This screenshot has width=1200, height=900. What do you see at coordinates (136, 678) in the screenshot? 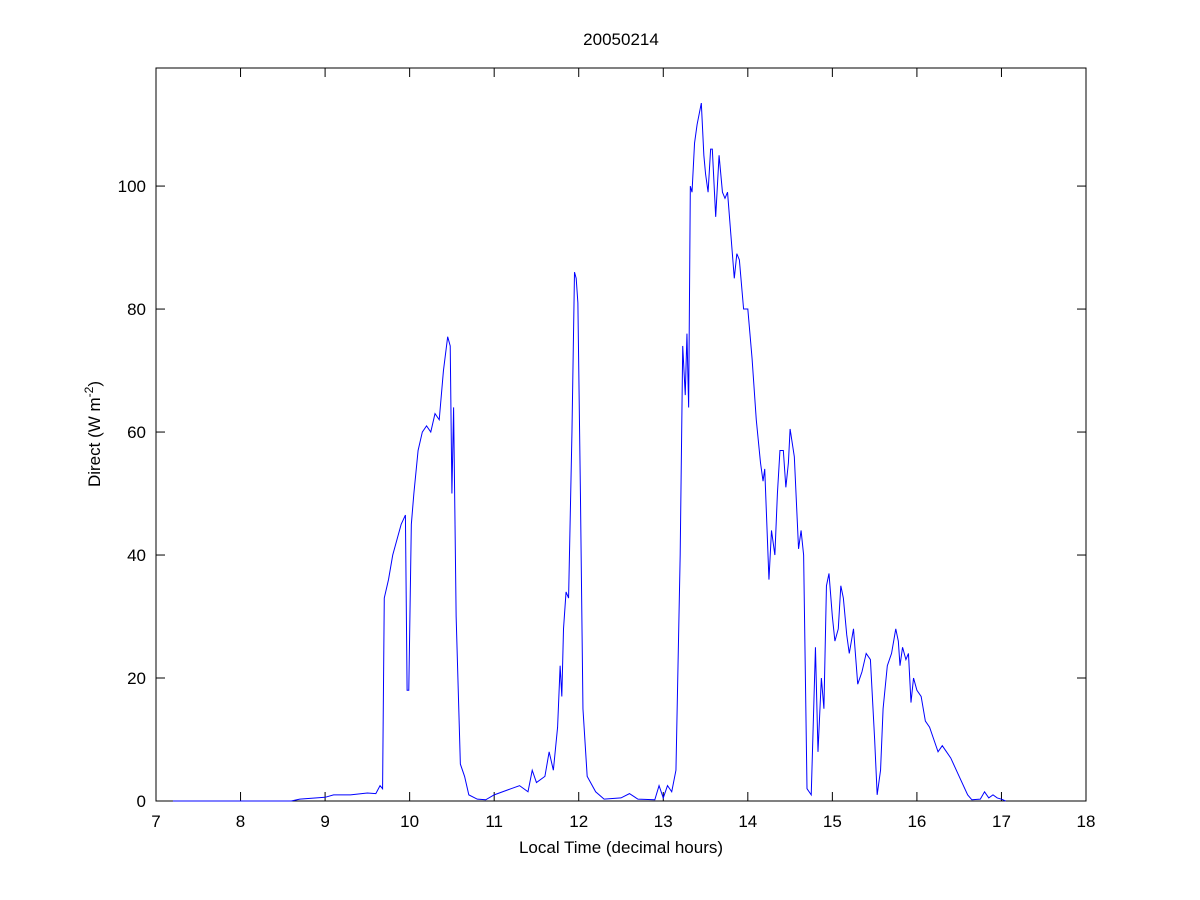
I see `y-tick-label: 20` at bounding box center [136, 678].